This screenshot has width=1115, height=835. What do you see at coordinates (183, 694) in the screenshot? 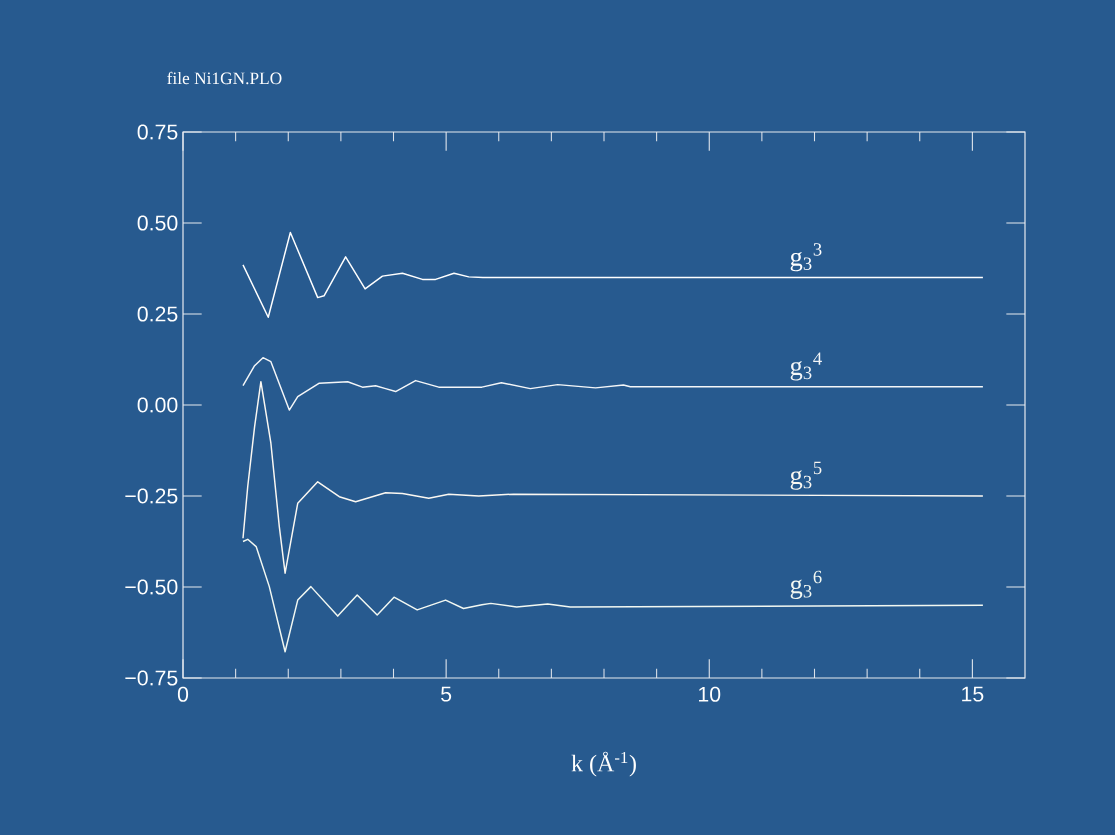
I see `x-tick-label: 0` at bounding box center [183, 694].